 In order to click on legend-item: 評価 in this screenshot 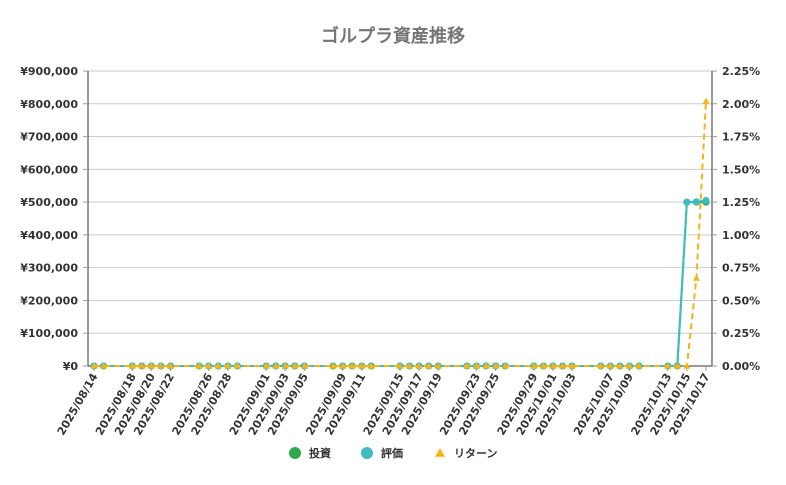, I will do `click(382, 453)`.